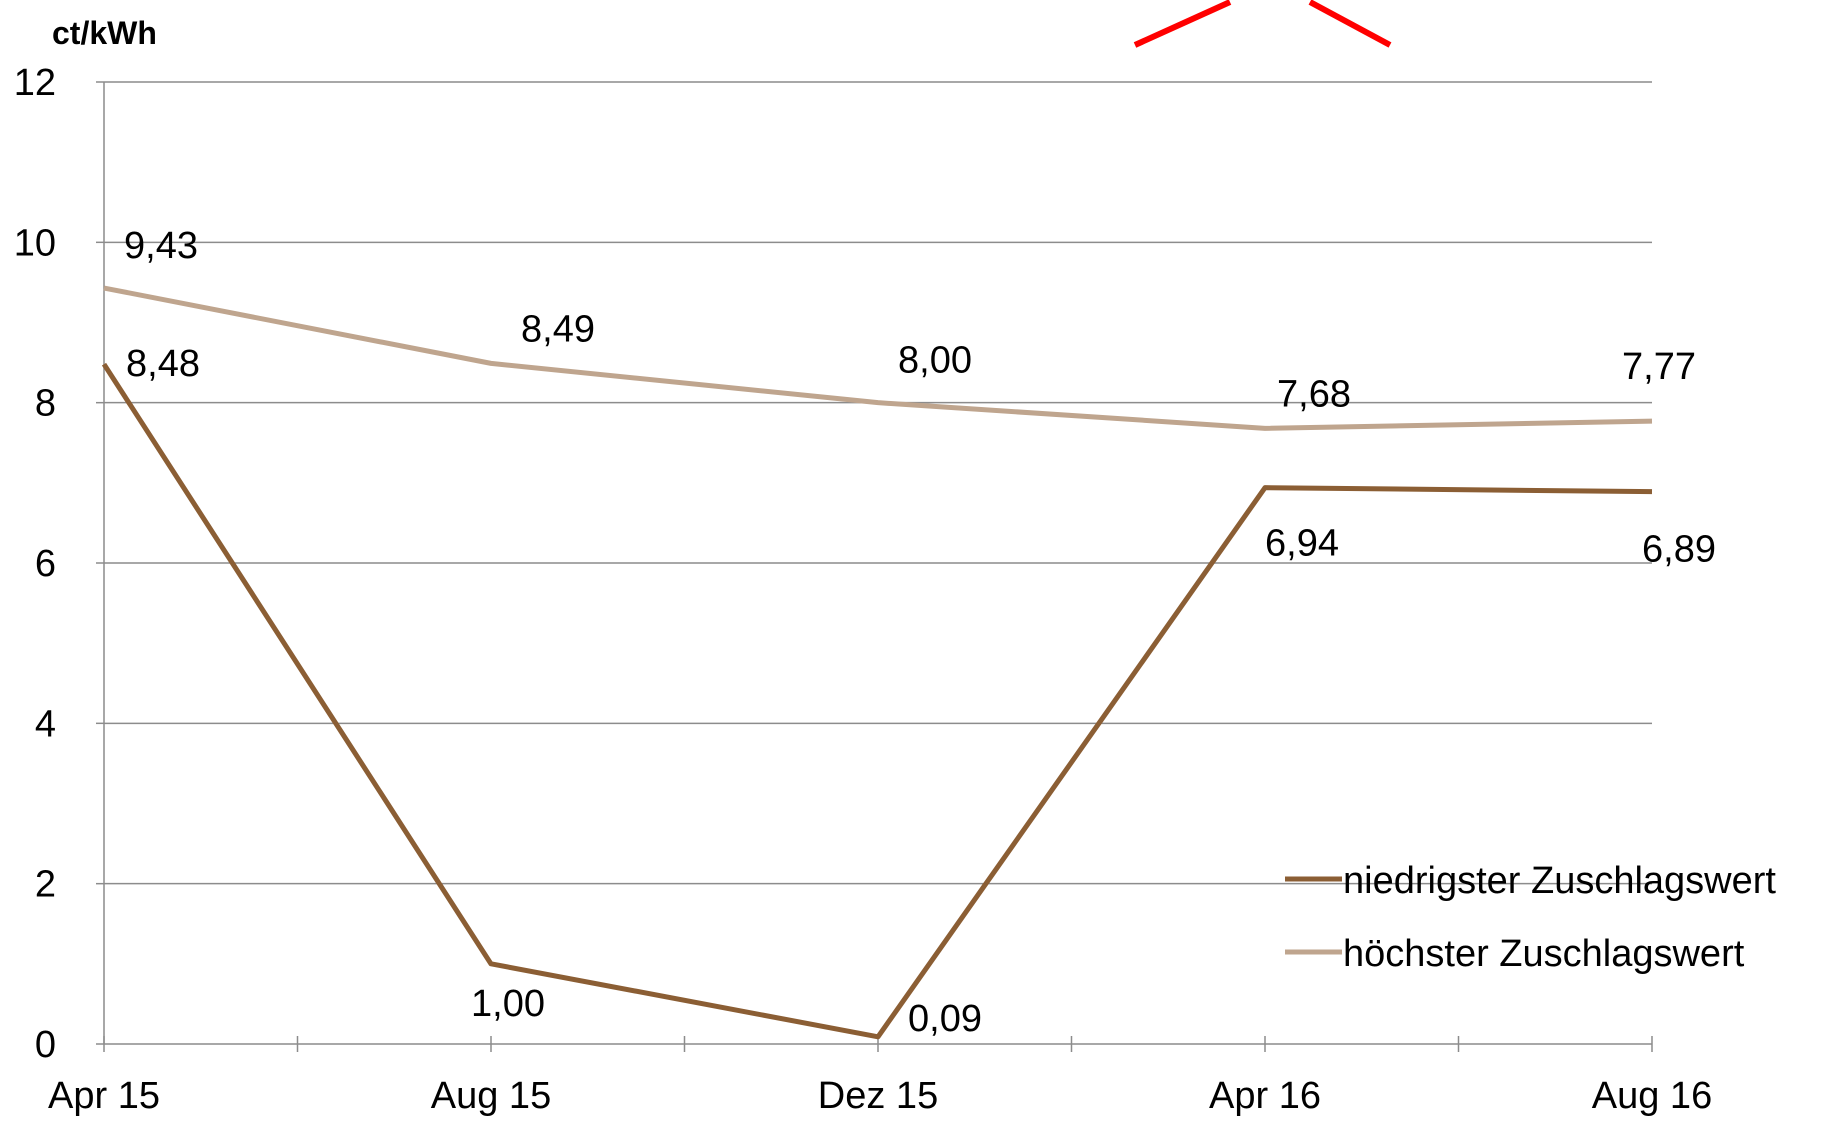  I want to click on x-tick-labels: Apr 15 Aug 15 Dez 15 Apr 16 Aug 16, so click(880, 1096).